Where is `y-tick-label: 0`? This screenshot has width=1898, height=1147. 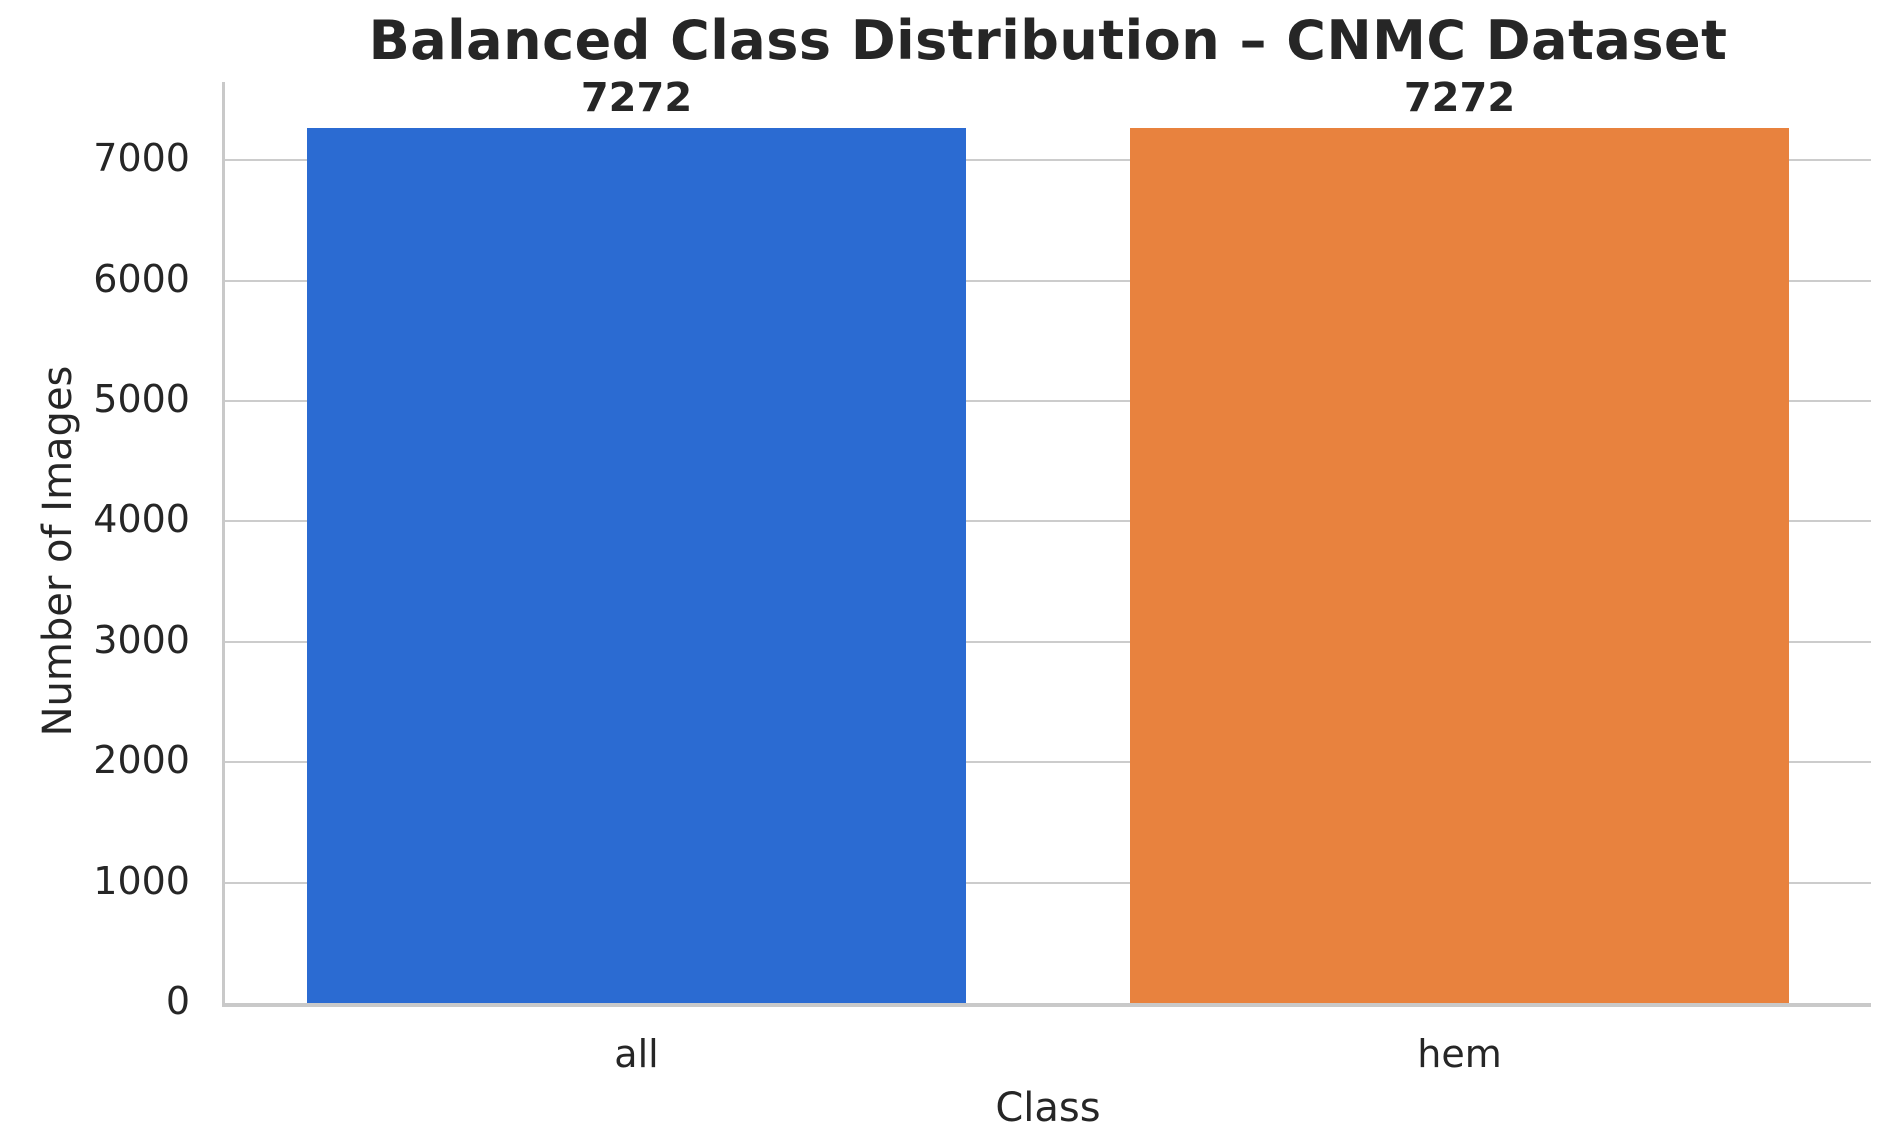 y-tick-label: 0 is located at coordinates (177, 1001).